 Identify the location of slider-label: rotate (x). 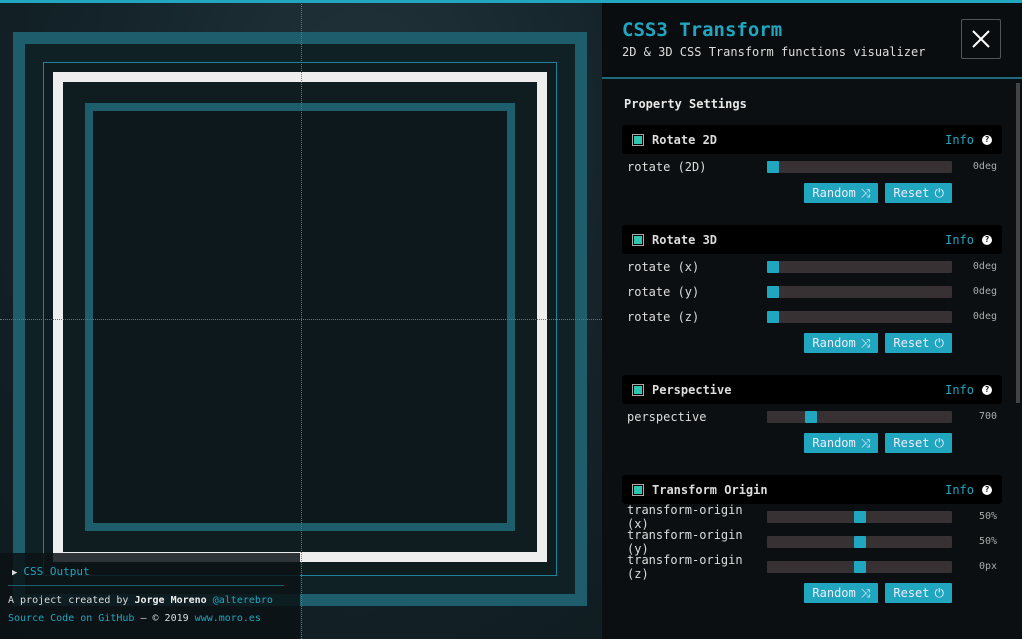
(663, 266).